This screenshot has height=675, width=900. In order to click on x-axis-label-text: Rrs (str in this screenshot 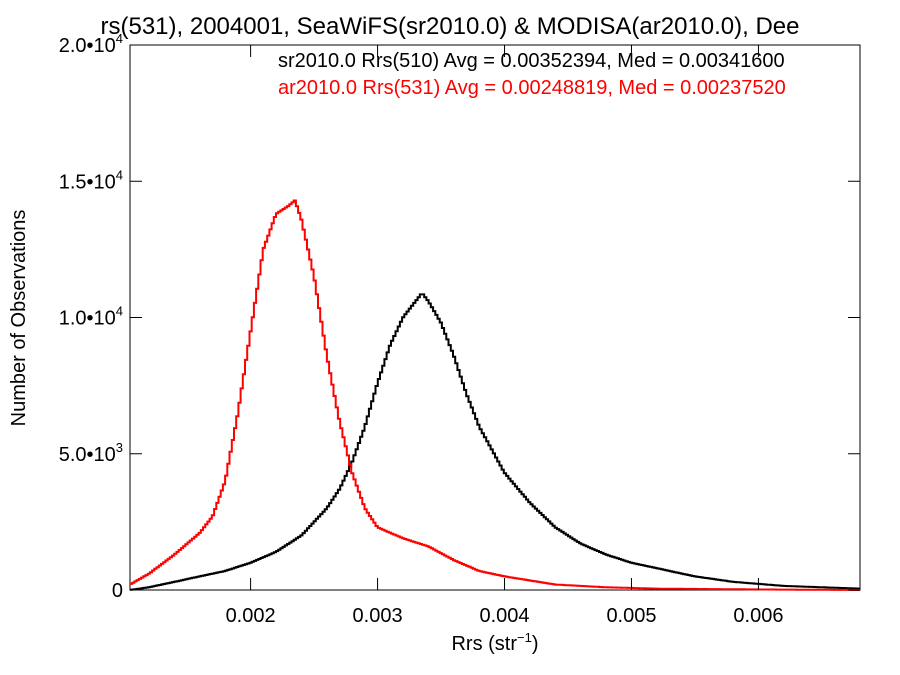, I will do `click(484, 644)`.